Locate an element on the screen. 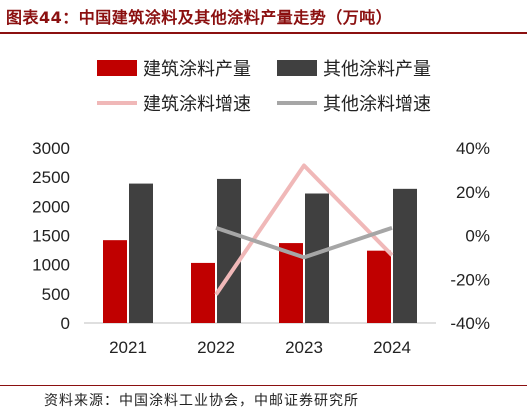 This screenshot has width=527, height=416. y-right-tick-label: -40% is located at coordinates (470, 323).